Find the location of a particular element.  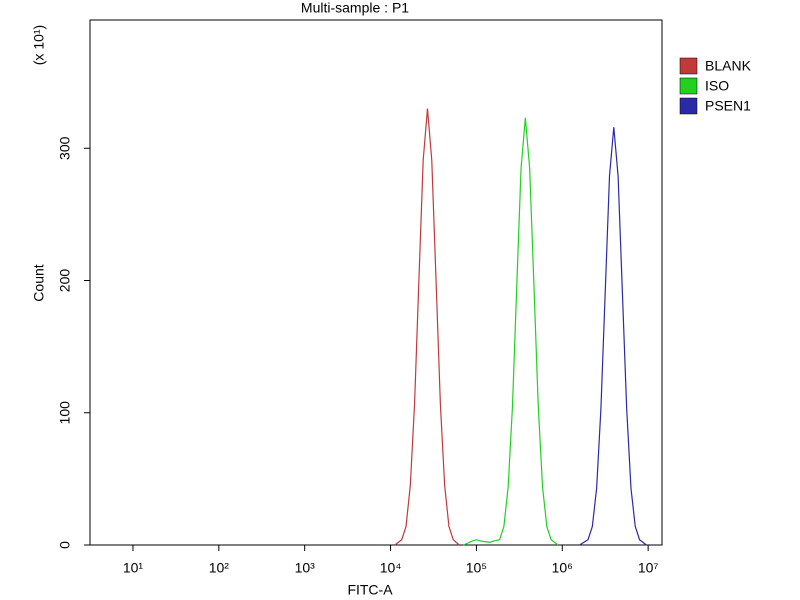

legend-label: BLANK is located at coordinates (728, 66).